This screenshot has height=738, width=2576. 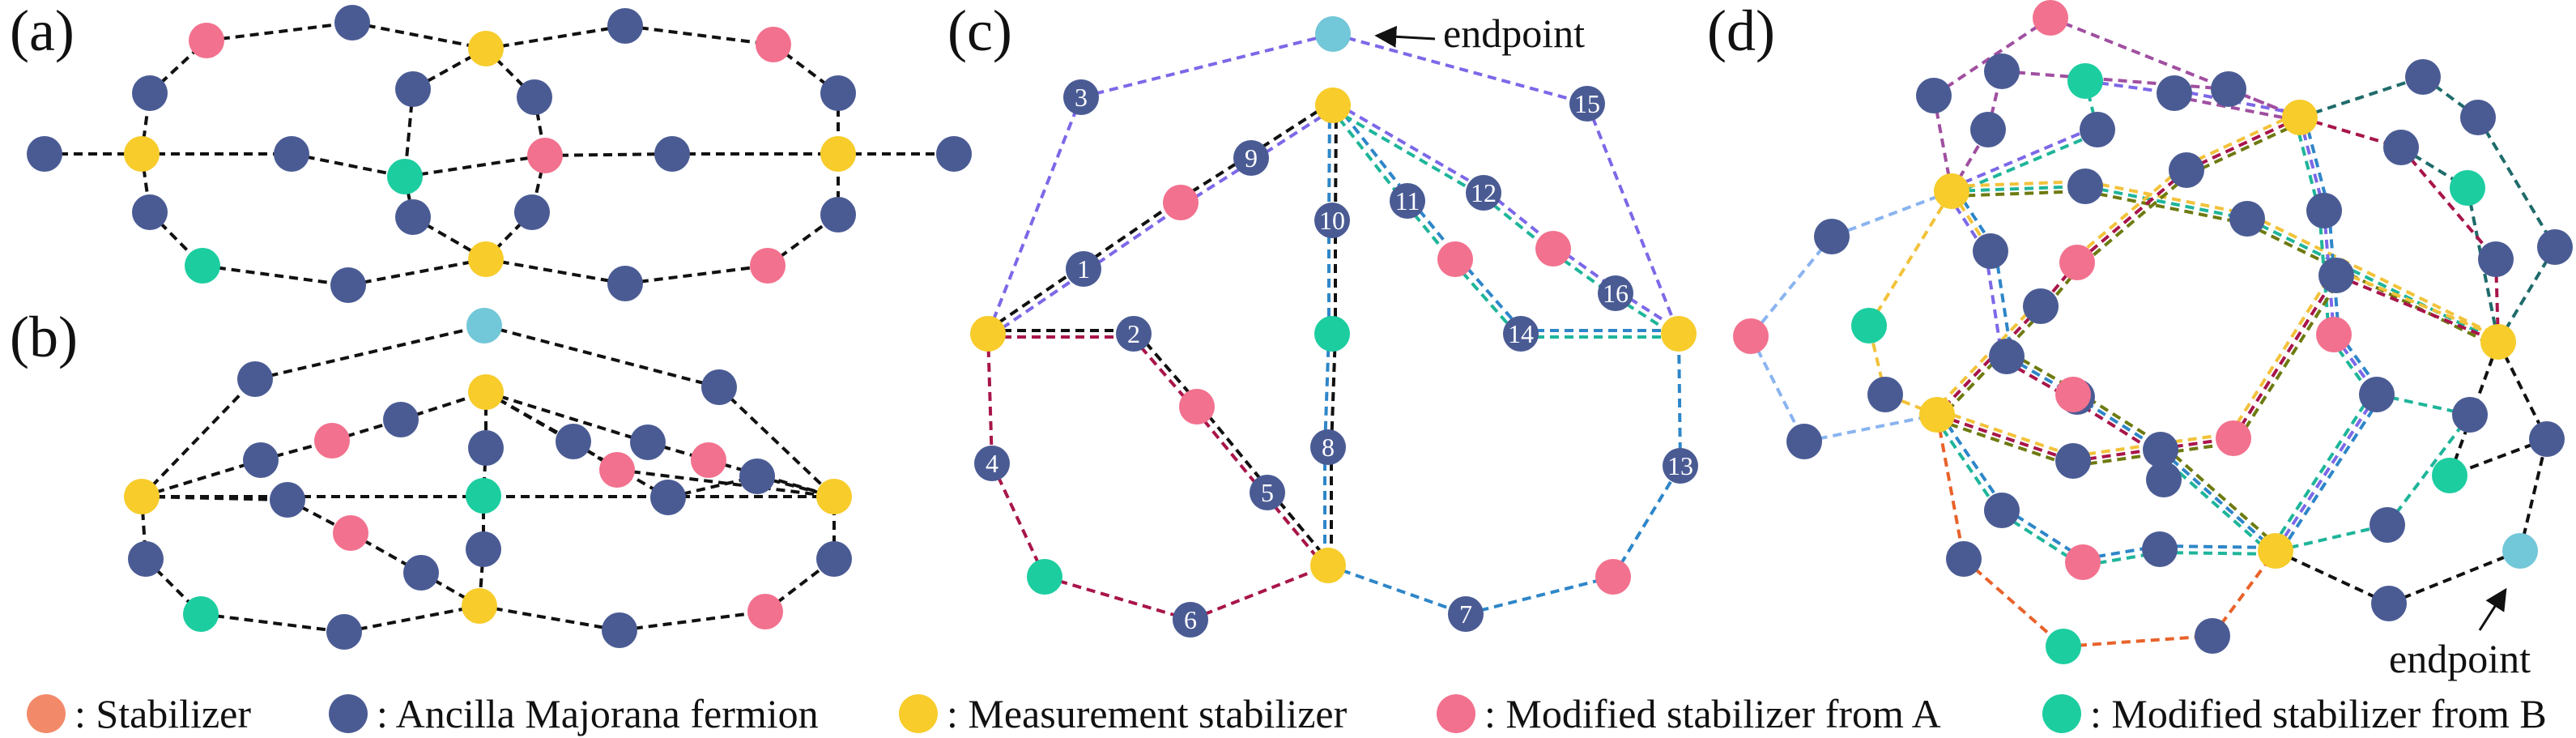 I want to click on panel-c-node-number-label: 4, so click(x=992, y=464).